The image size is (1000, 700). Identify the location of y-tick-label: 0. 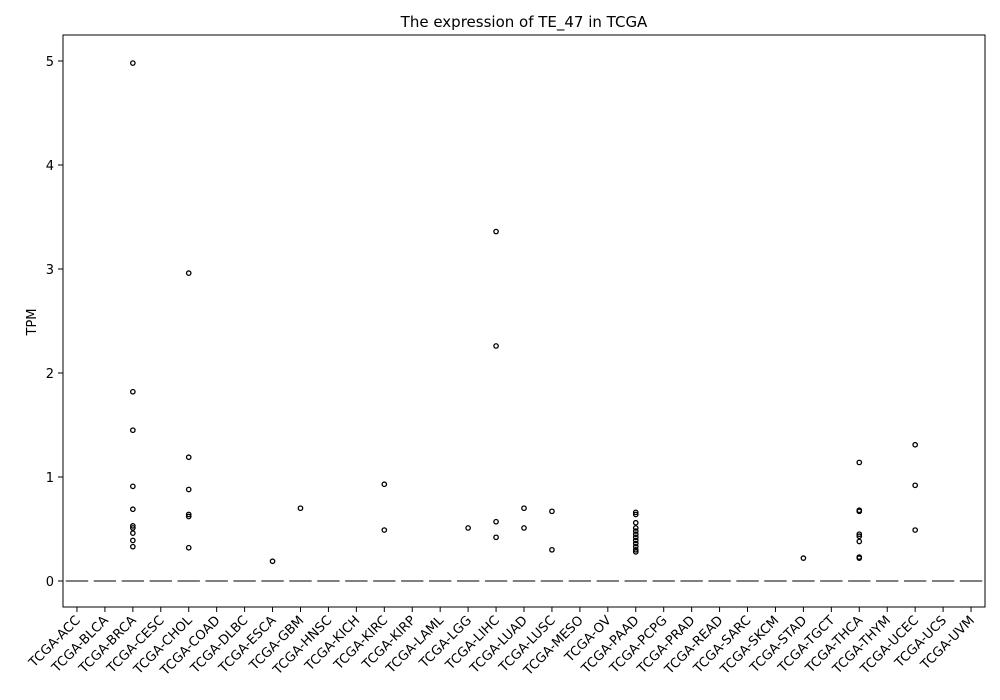
(50, 582).